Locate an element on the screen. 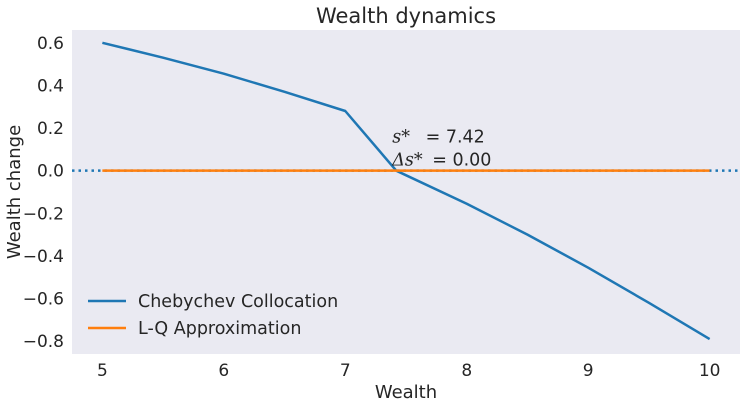  legend-label-lq: L-Q Approximation is located at coordinates (219, 329).